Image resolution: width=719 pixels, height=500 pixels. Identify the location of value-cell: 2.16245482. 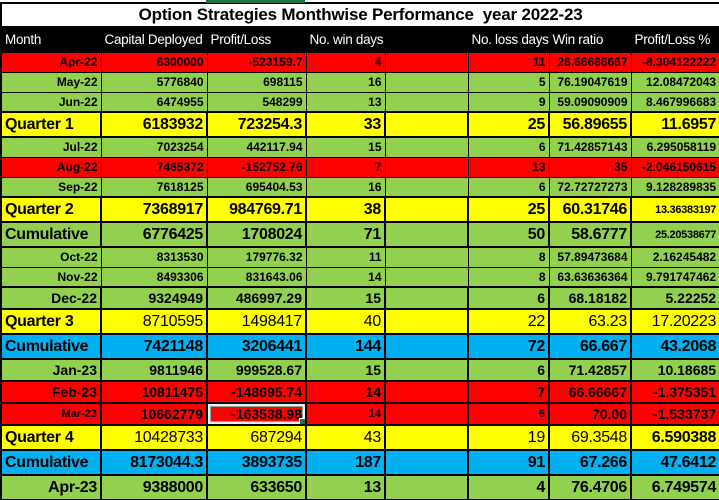
(674, 257).